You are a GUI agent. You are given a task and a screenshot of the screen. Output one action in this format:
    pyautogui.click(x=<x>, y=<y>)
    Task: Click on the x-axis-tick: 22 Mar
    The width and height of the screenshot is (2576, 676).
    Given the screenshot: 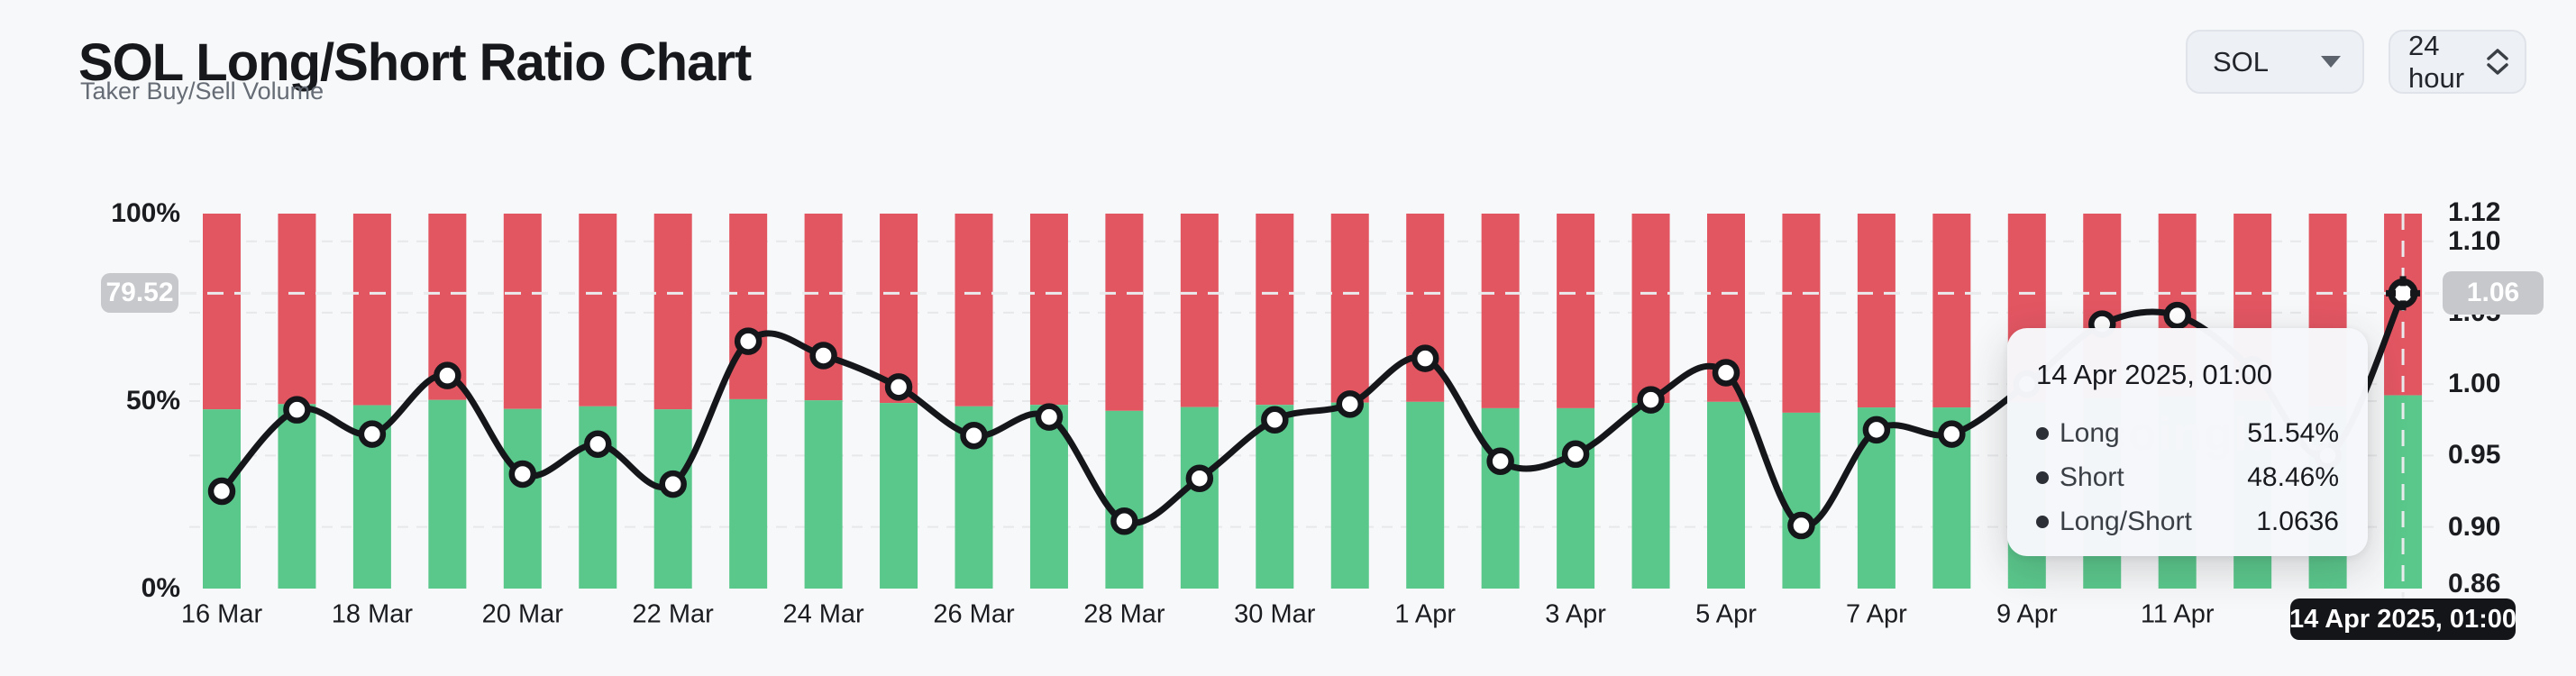 What is the action you would take?
    pyautogui.click(x=673, y=614)
    